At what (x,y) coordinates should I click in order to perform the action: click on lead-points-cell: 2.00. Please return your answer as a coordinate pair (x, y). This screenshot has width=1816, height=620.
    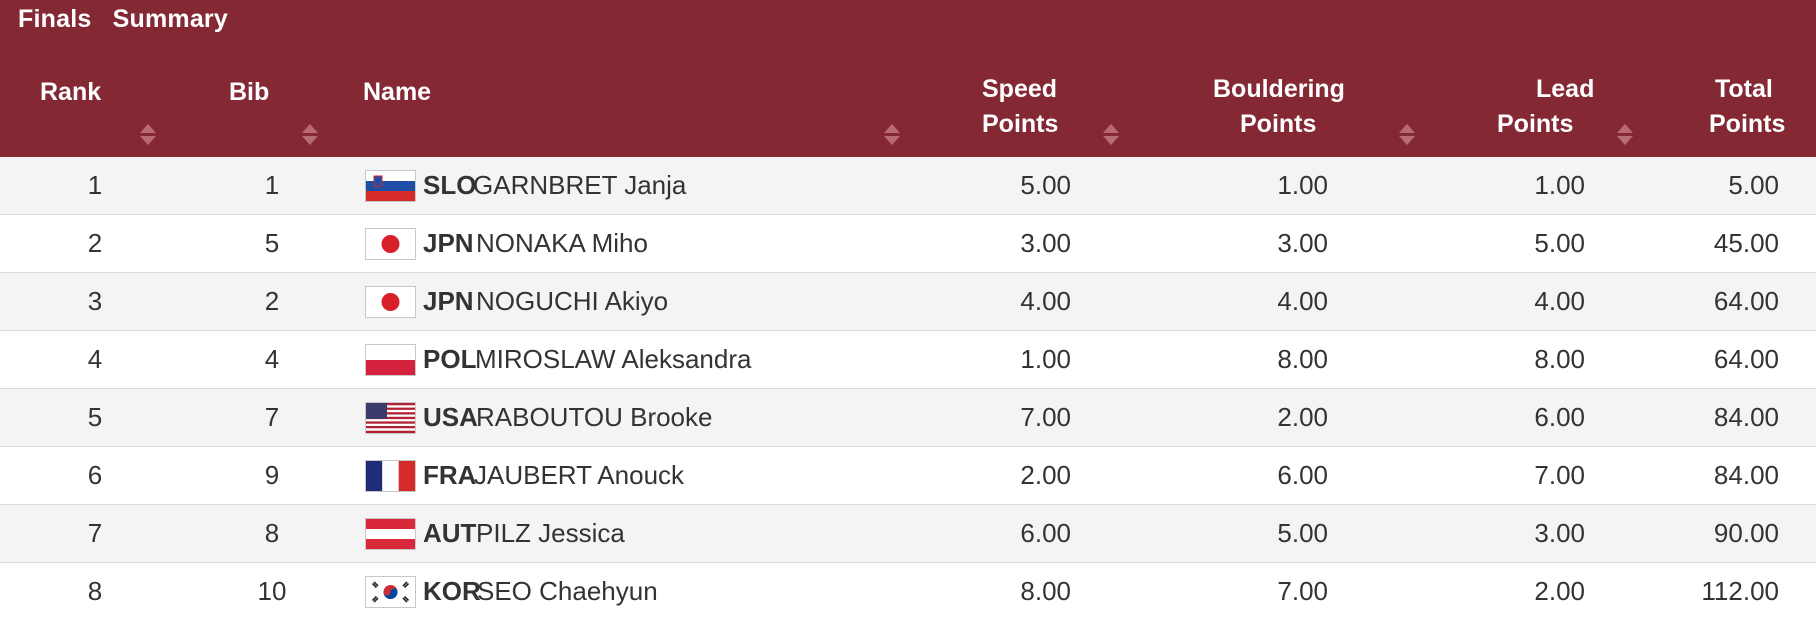
    Looking at the image, I should click on (1559, 591).